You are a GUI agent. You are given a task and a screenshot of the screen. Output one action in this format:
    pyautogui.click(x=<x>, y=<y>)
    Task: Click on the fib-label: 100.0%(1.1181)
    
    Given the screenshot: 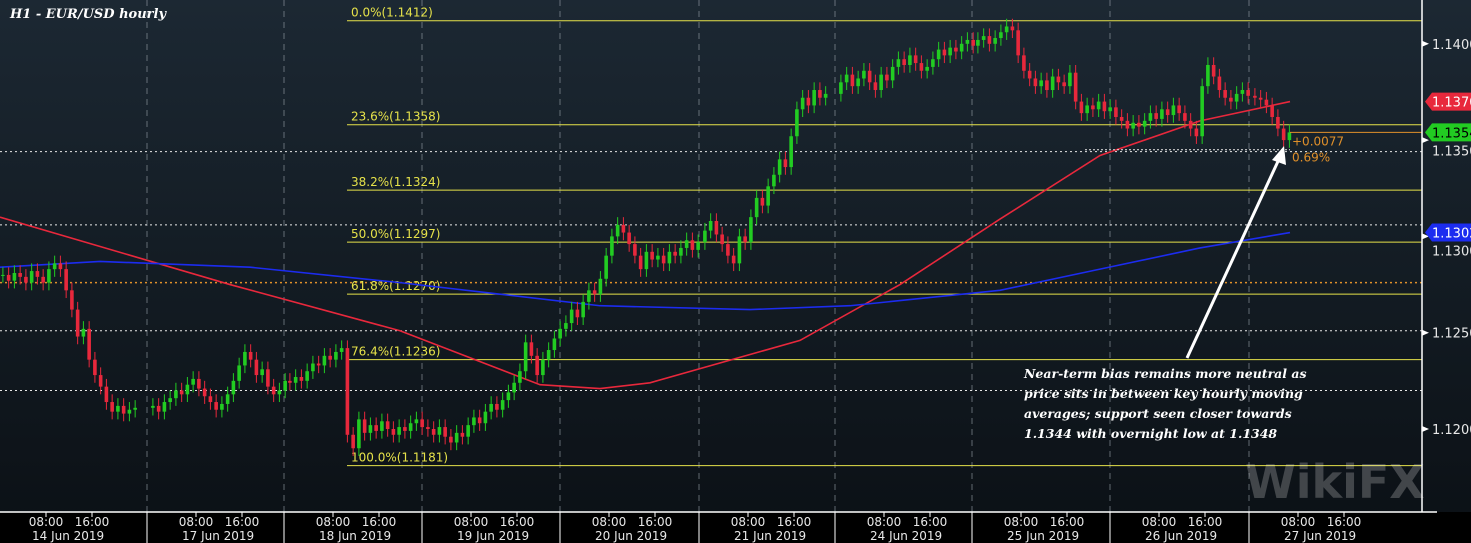 What is the action you would take?
    pyautogui.click(x=399, y=458)
    